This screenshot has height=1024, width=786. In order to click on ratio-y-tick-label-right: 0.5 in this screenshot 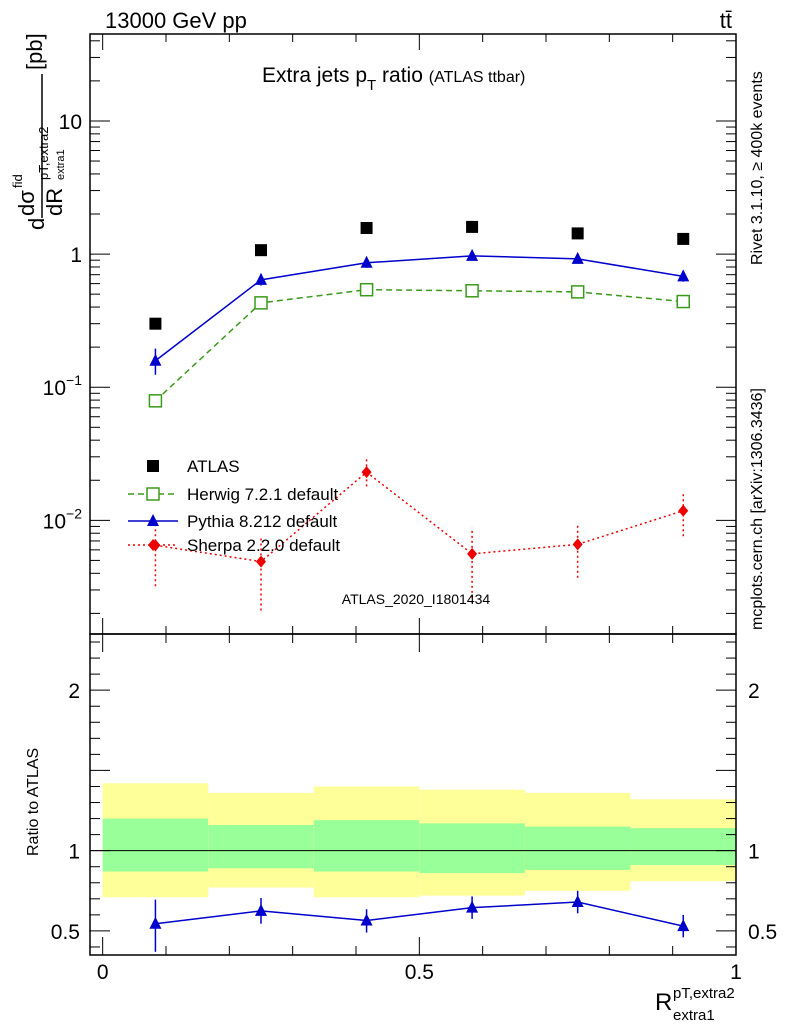, I will do `click(762, 932)`.